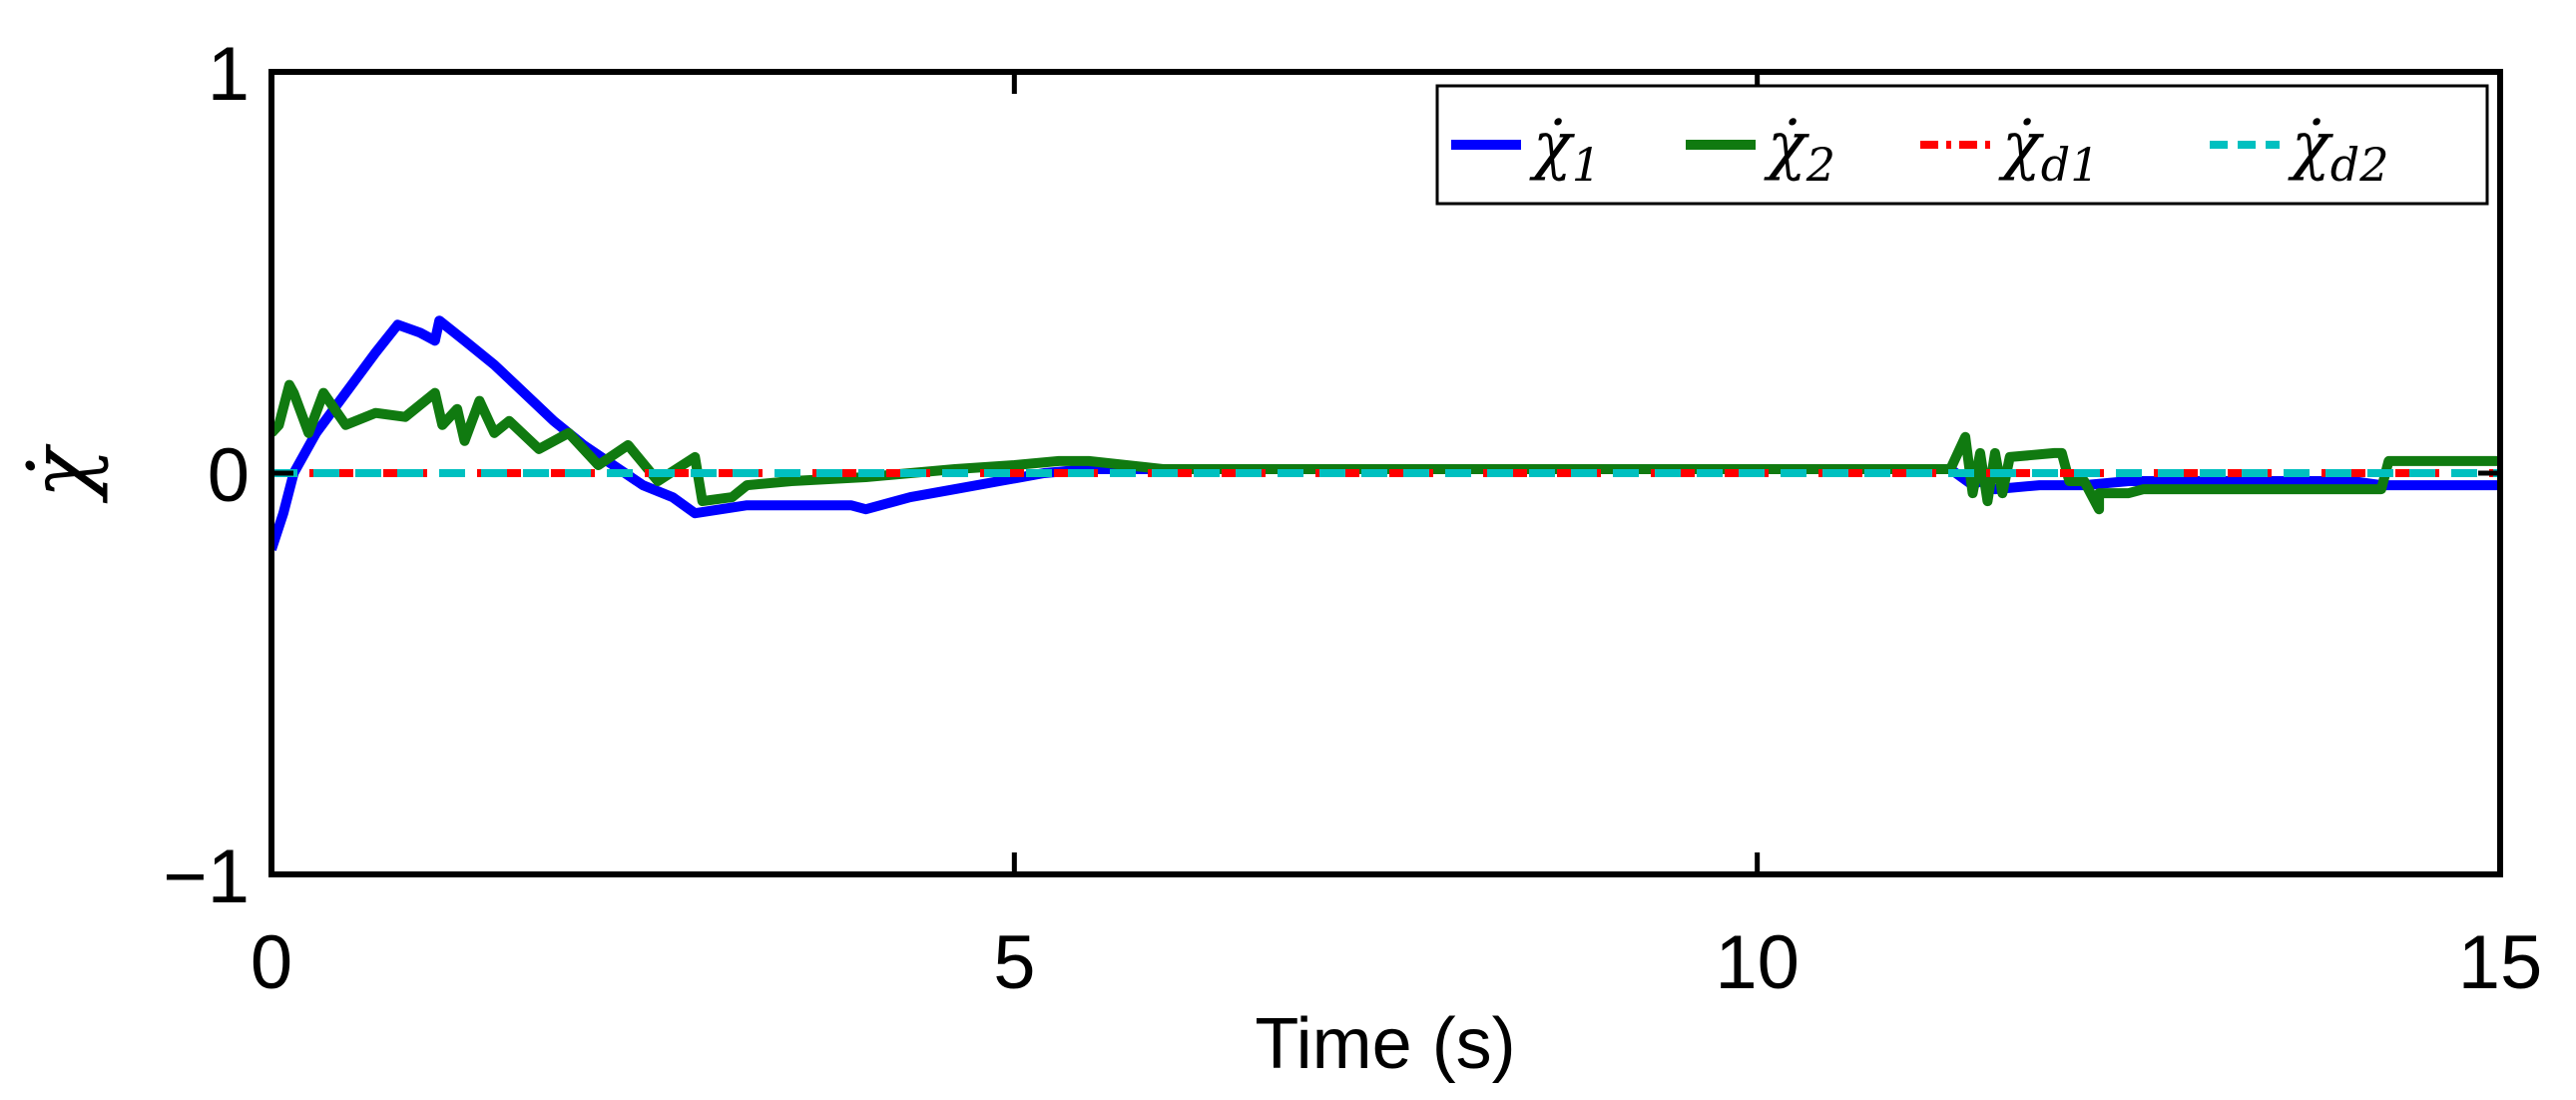 Image resolution: width=2576 pixels, height=1100 pixels. Describe the element at coordinates (1758, 962) in the screenshot. I see `x-tick-label: 10` at that location.